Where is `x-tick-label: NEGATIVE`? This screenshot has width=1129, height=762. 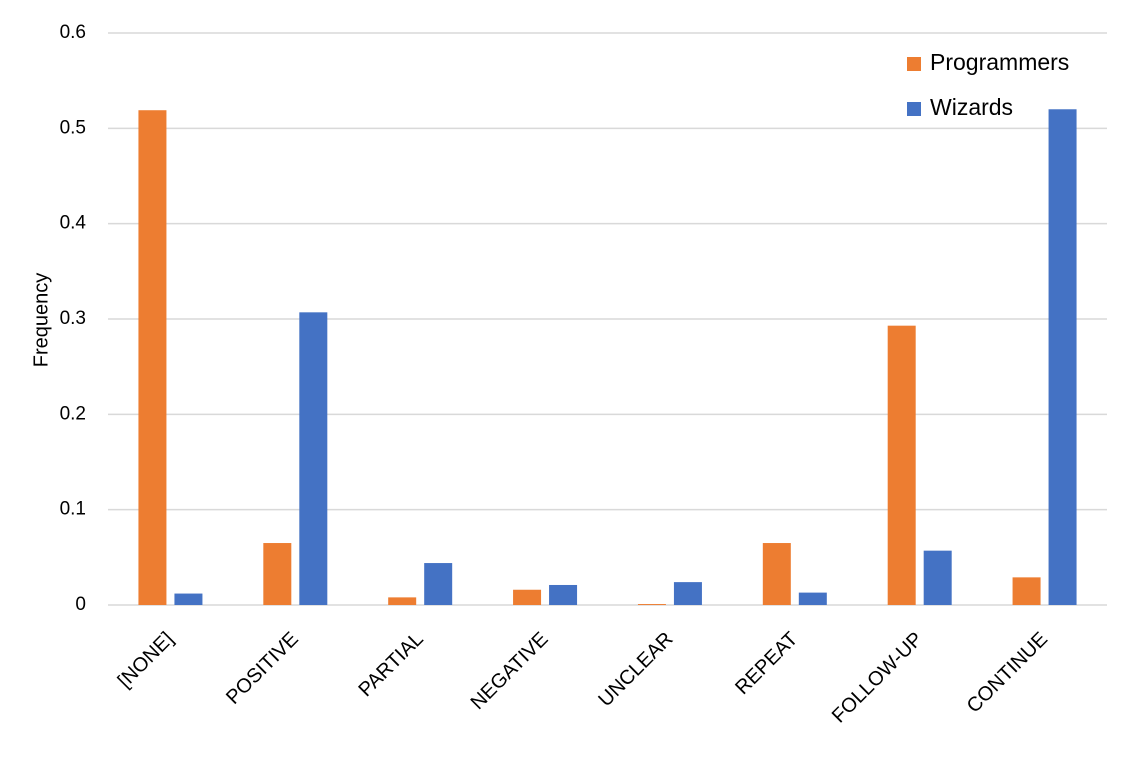 x-tick-label: NEGATIVE is located at coordinates (510, 671).